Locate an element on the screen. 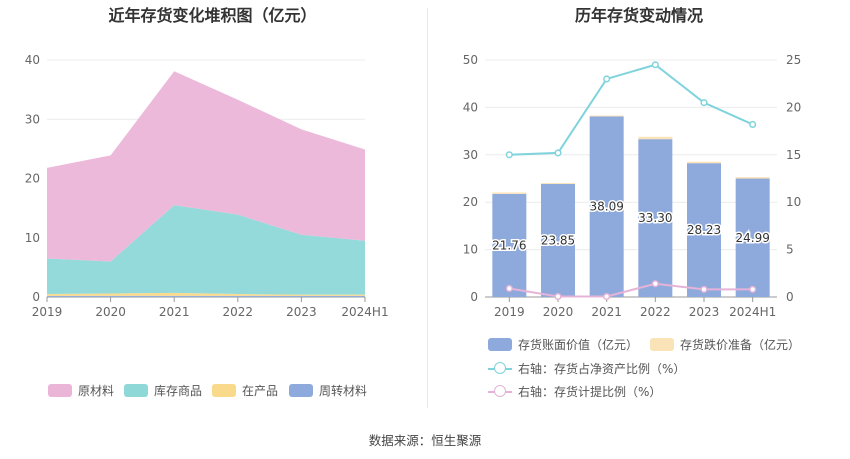 This screenshot has height=459, width=850. data-source: 数据来源：恒生聚源 is located at coordinates (425, 440).